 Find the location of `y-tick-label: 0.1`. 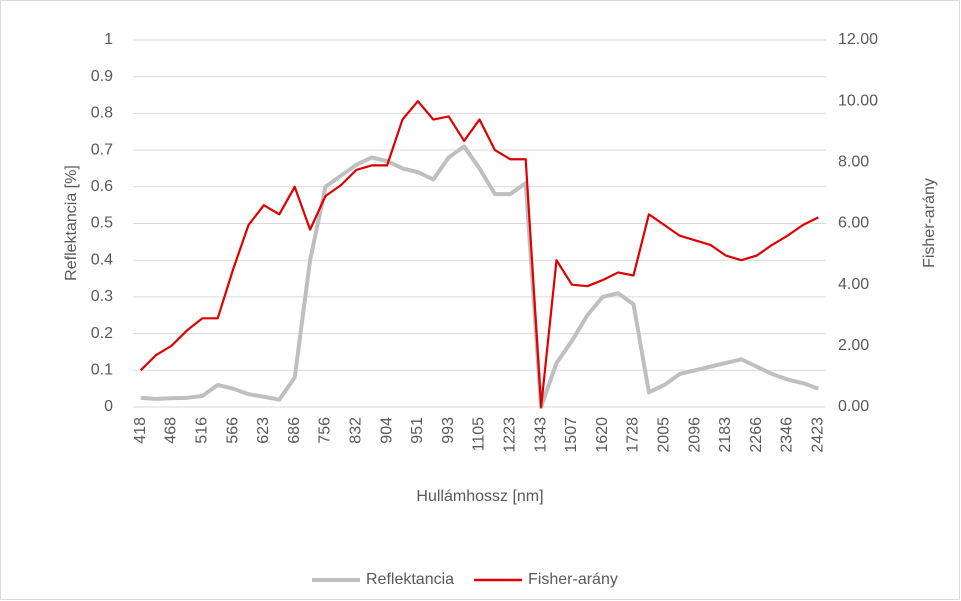

y-tick-label: 0.1 is located at coordinates (102, 370).